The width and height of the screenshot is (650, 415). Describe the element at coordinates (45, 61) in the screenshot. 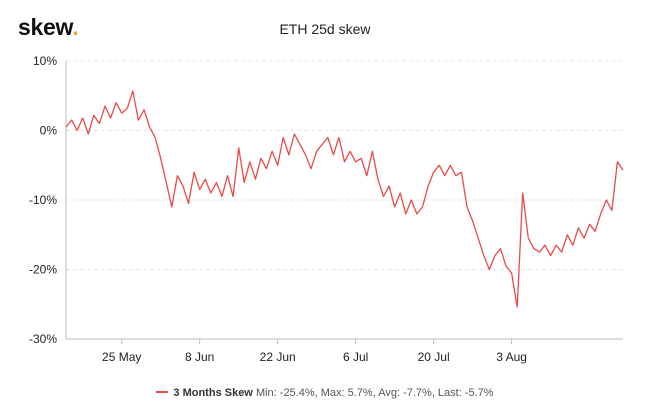

I see `y-tick-label: 10%` at that location.